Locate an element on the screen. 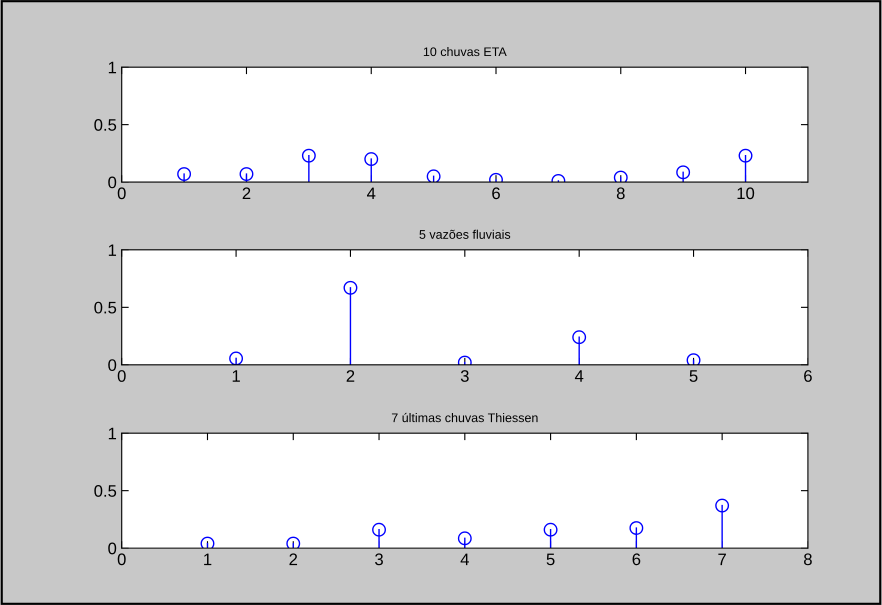  chart-title: 5 vazões fluviais is located at coordinates (464, 234).